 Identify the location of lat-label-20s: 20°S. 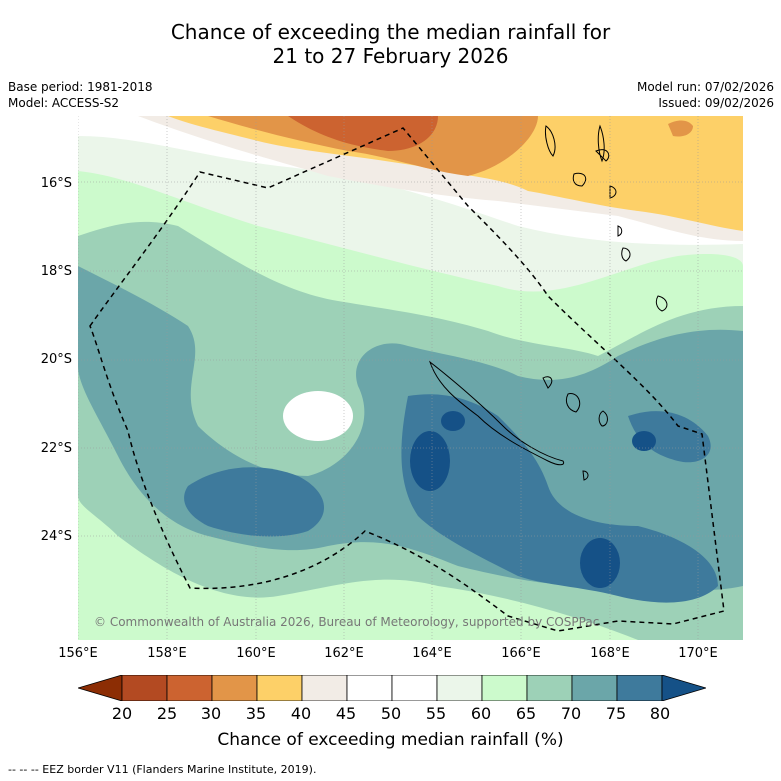
(56, 359).